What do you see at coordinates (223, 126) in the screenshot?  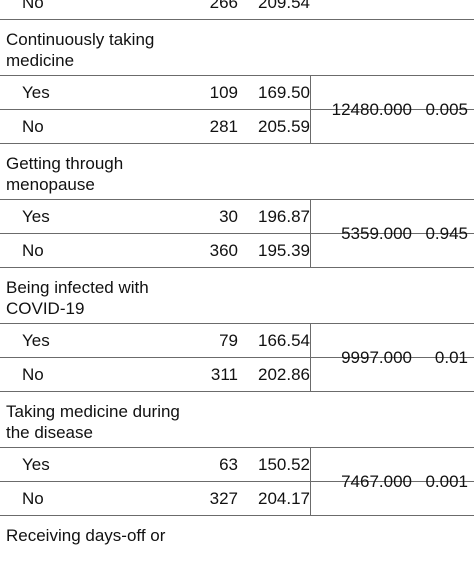 I see `count-cell: 281` at bounding box center [223, 126].